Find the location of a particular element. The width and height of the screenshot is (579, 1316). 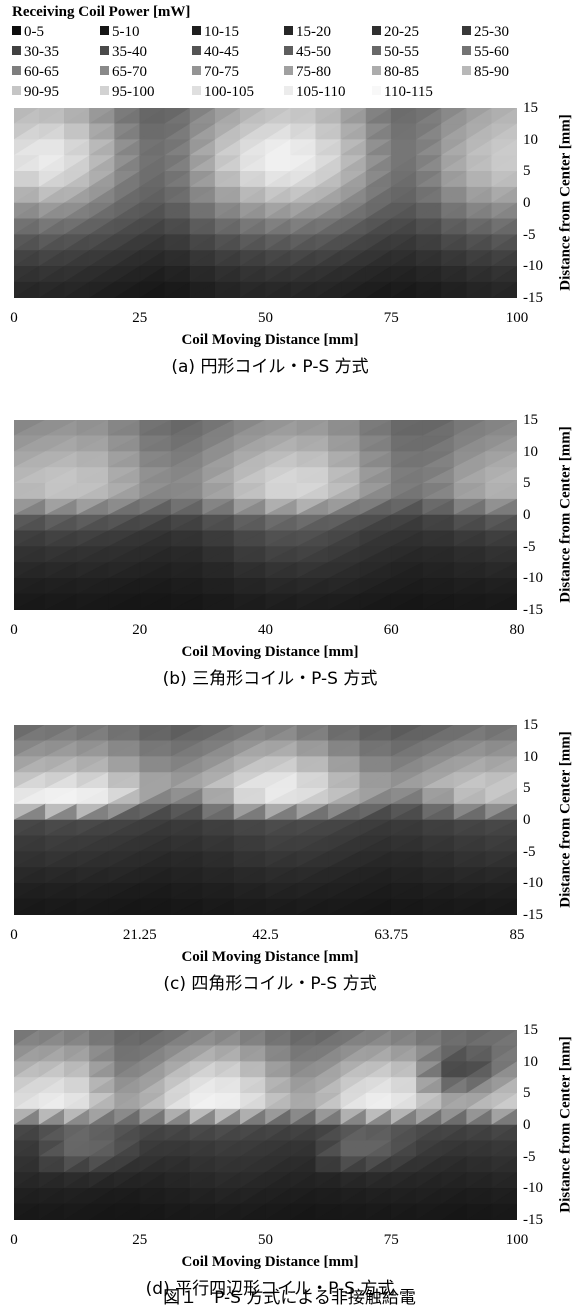

x-tick-label: 25 is located at coordinates (140, 1240).